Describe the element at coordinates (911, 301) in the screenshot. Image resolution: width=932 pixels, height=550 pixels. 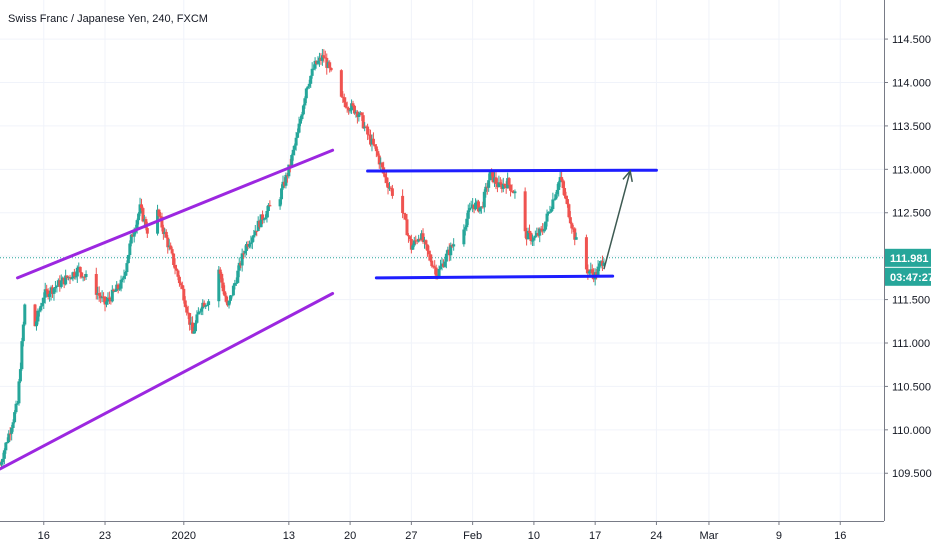
I see `y-tick-label: 111.500` at that location.